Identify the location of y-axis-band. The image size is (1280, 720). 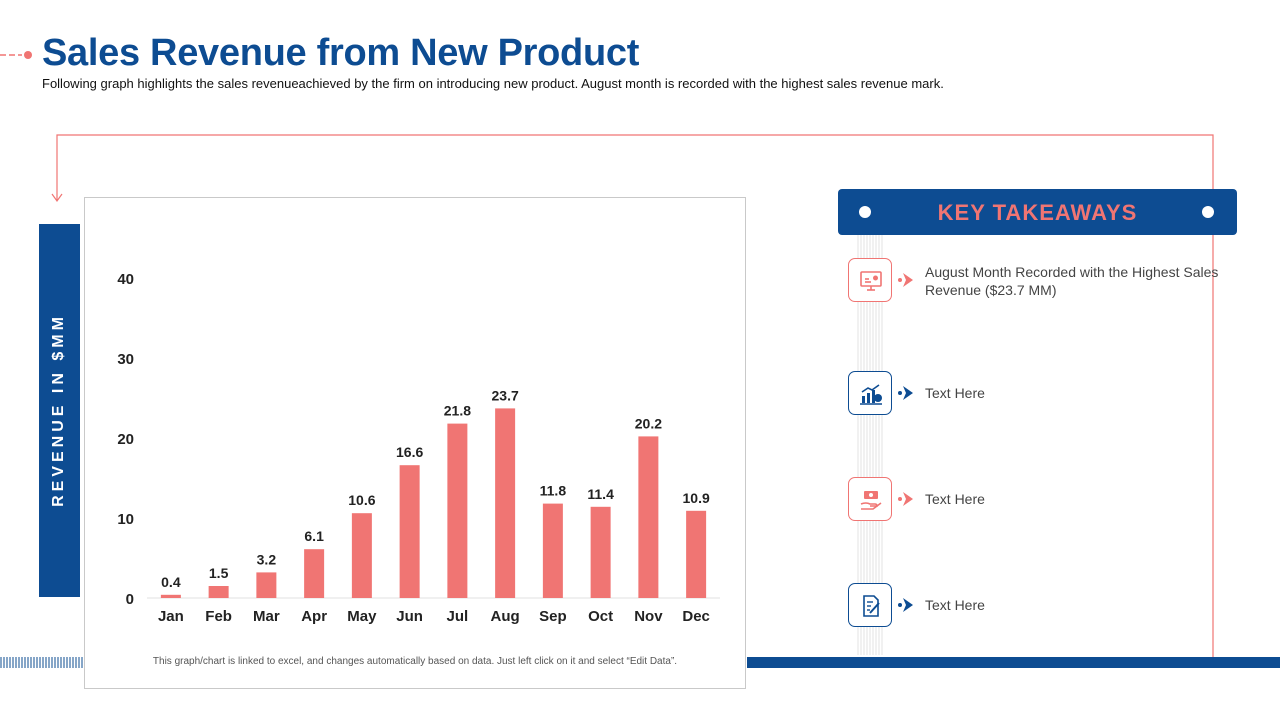
(59, 410).